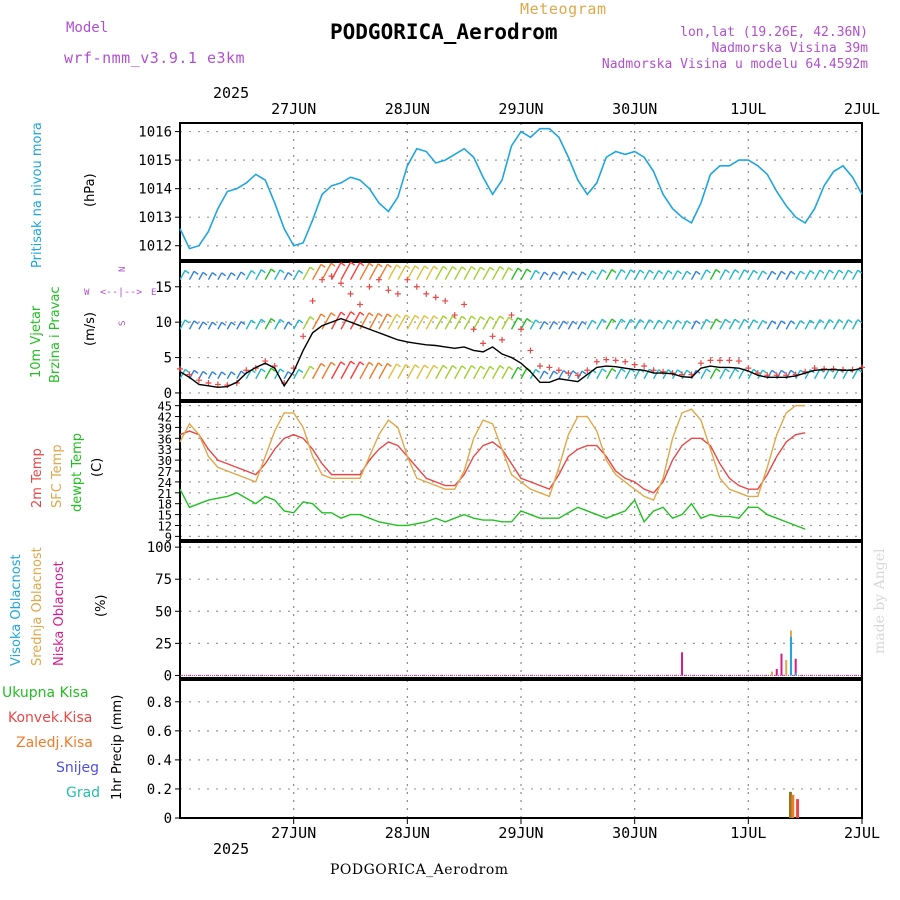  Describe the element at coordinates (83, 793) in the screenshot. I see `precip-legend-grad: Grad` at that location.